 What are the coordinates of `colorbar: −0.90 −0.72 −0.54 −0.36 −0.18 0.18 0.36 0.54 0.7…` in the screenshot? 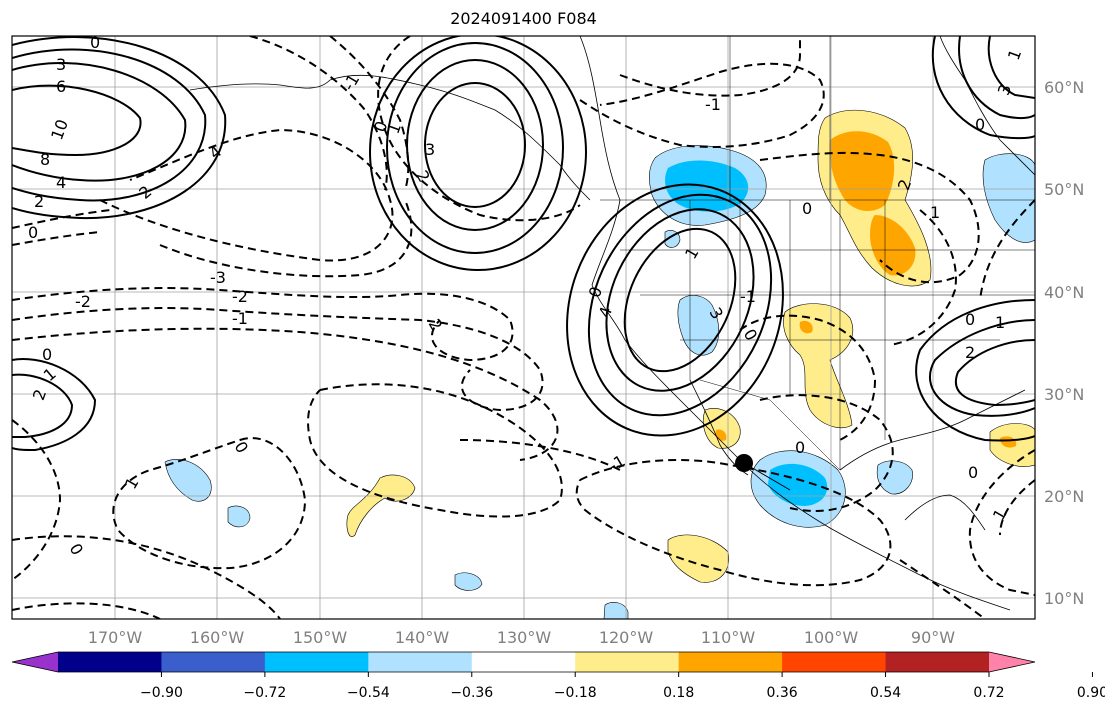 It's located at (558, 676).